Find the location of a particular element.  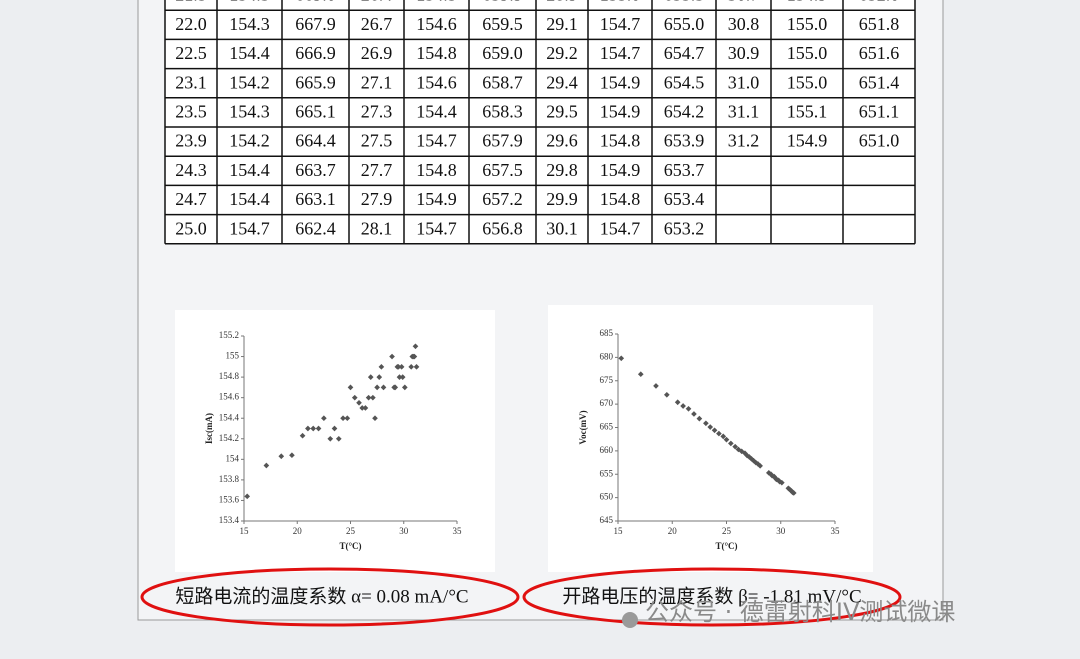

table-cell: 154.2 is located at coordinates (249, 82).